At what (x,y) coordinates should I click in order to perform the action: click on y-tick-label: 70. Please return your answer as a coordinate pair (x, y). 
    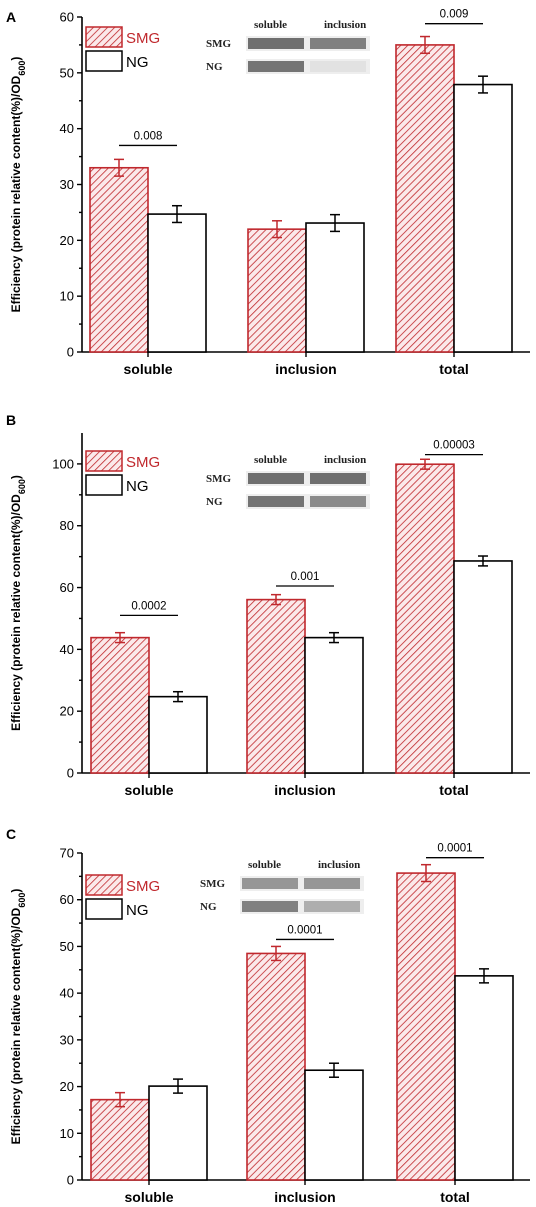
    Looking at the image, I should click on (67, 853).